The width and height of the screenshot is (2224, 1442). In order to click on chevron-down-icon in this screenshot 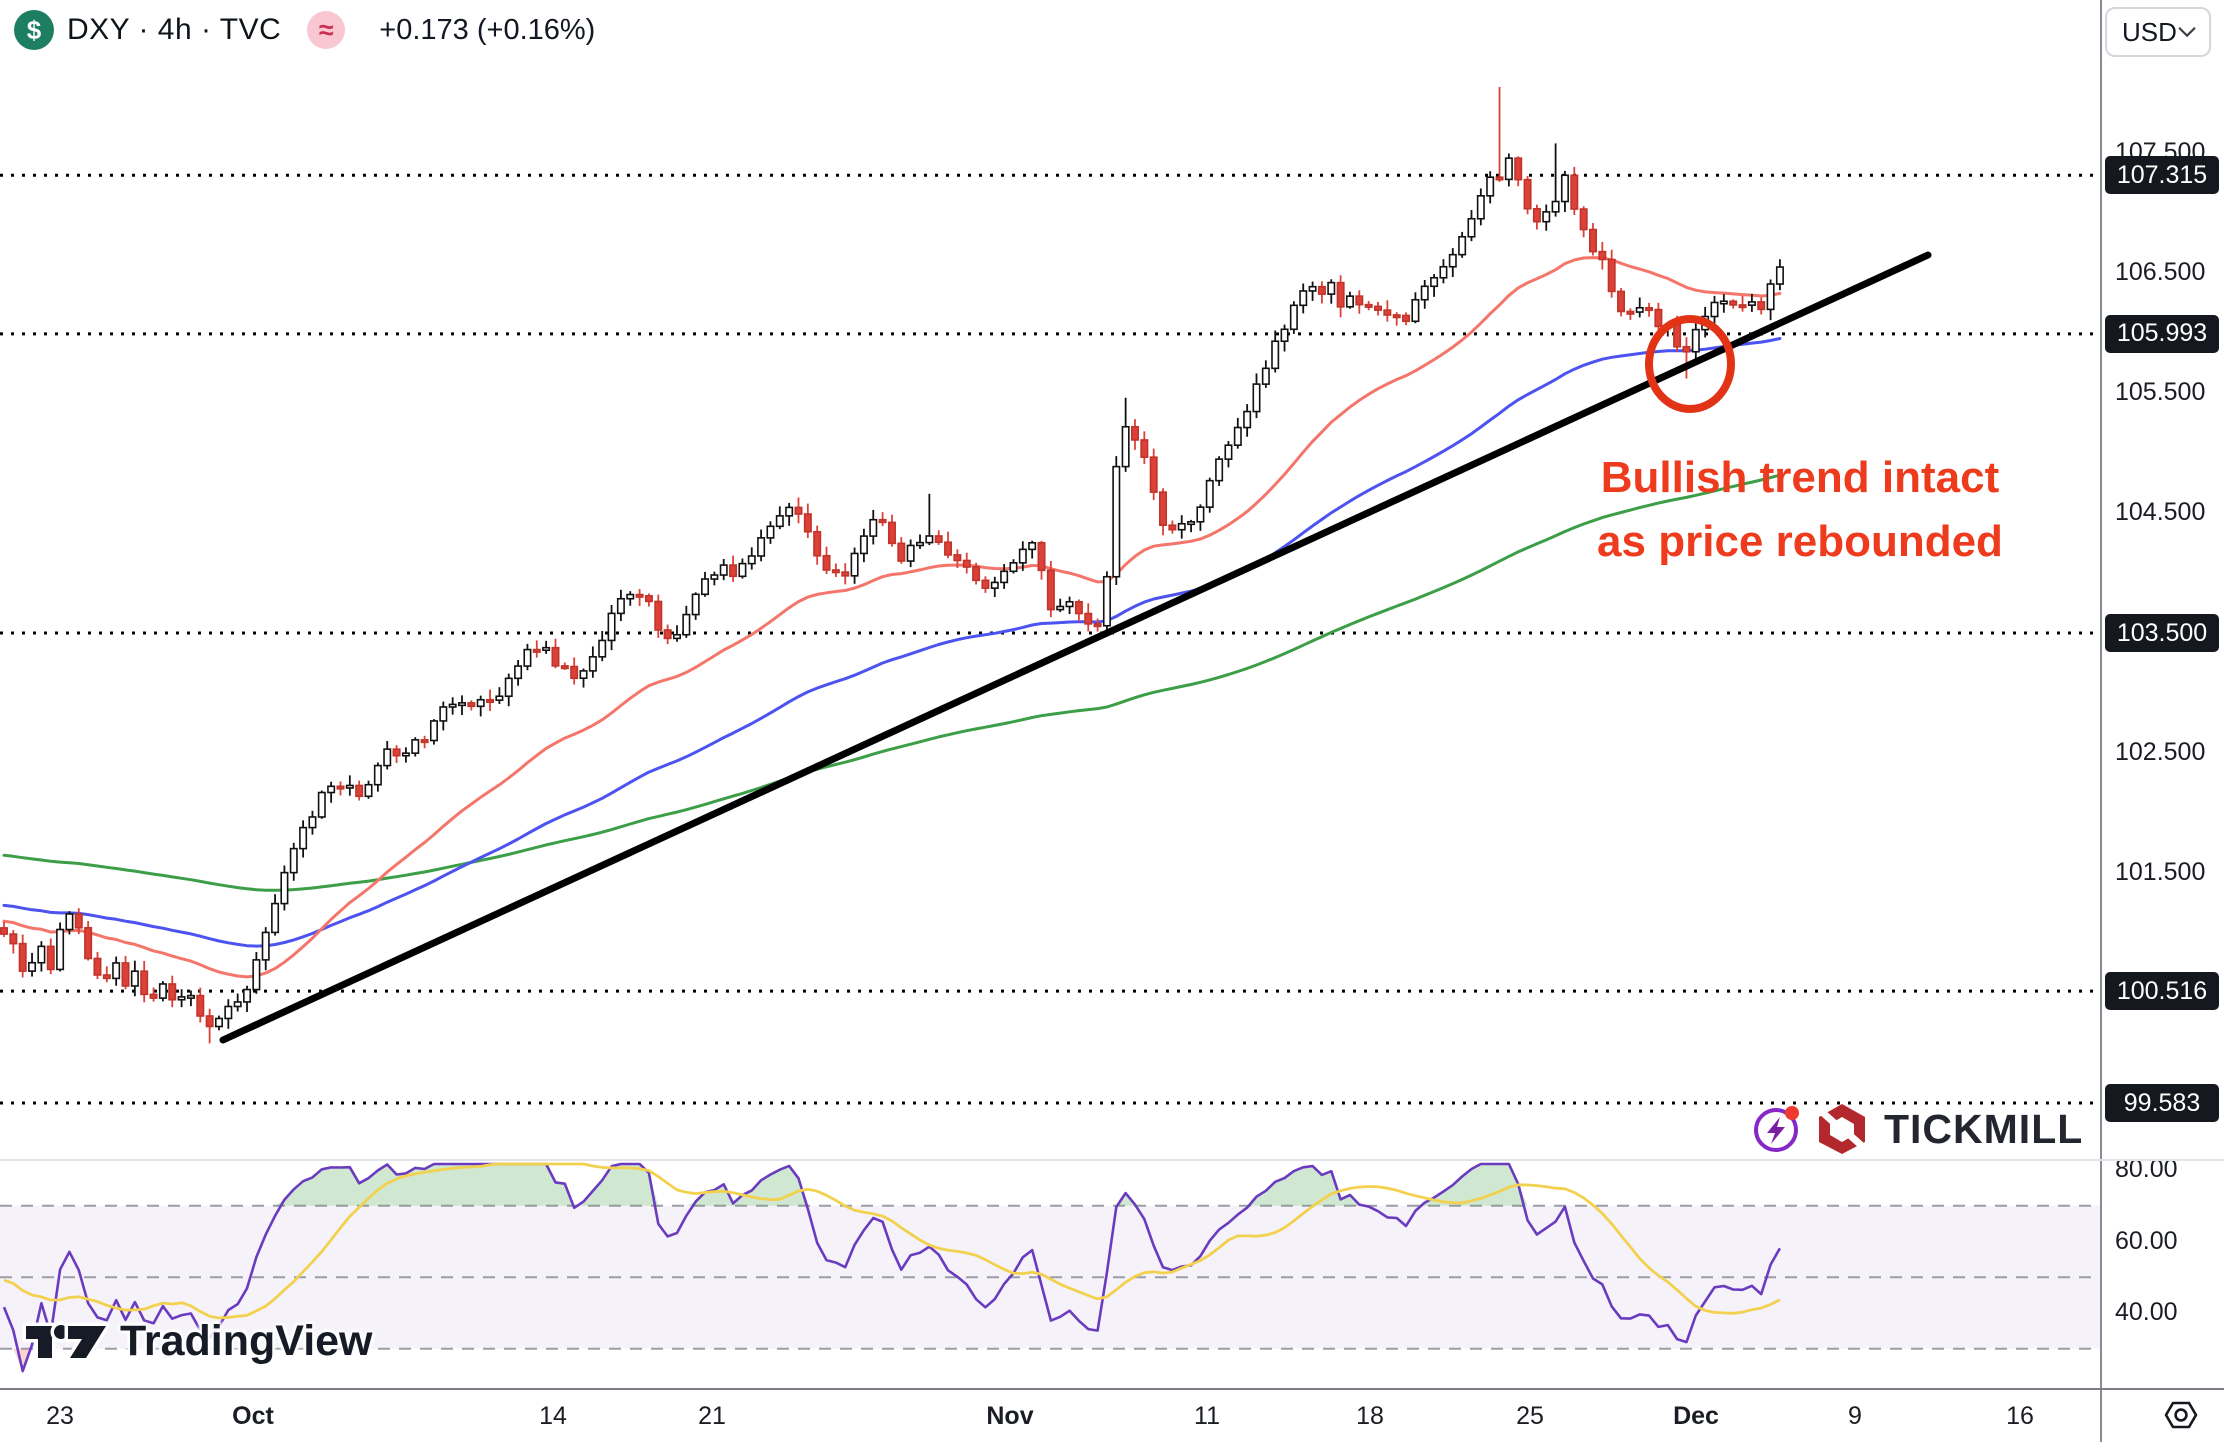, I will do `click(2187, 32)`.